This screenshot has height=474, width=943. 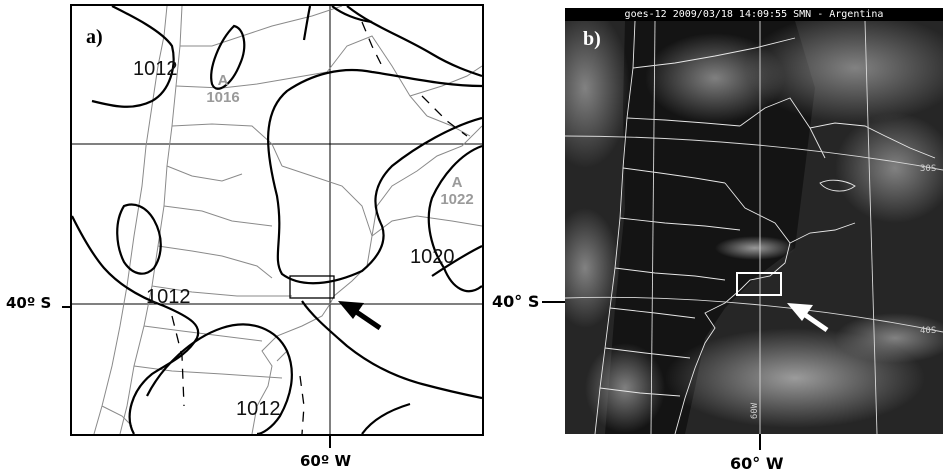 I want to click on brazil-border, so click(x=445, y=81).